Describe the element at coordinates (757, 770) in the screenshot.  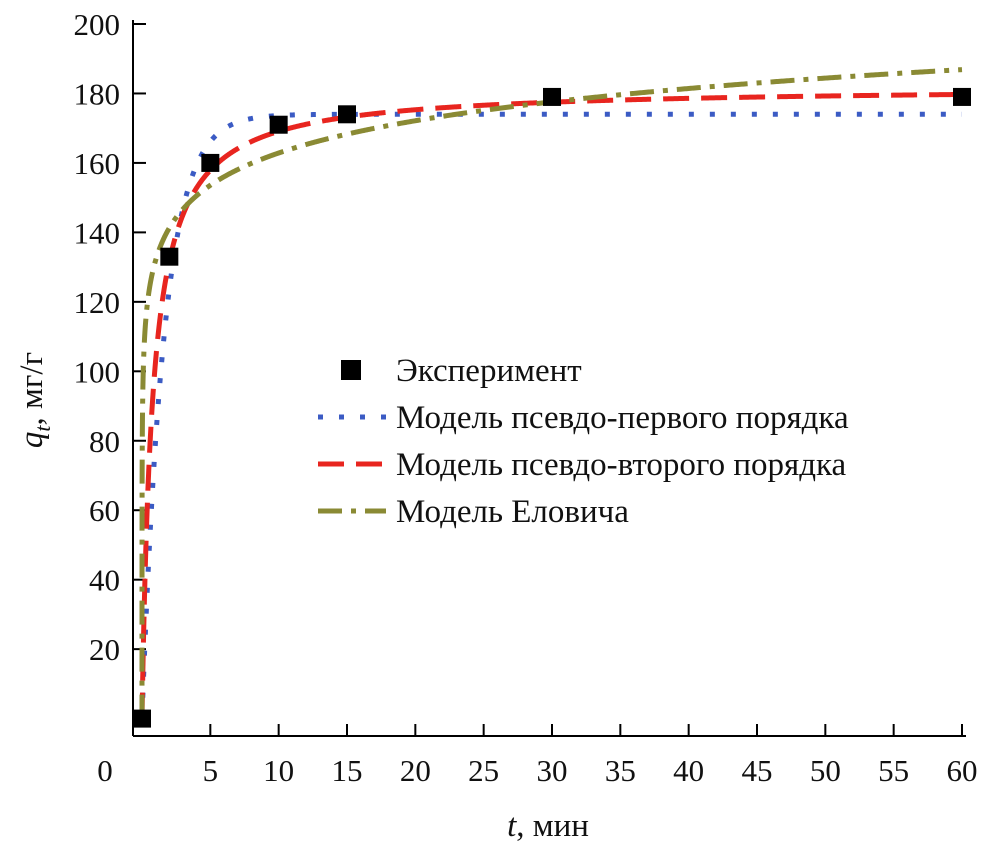
I see `x-tick-label: 45` at that location.